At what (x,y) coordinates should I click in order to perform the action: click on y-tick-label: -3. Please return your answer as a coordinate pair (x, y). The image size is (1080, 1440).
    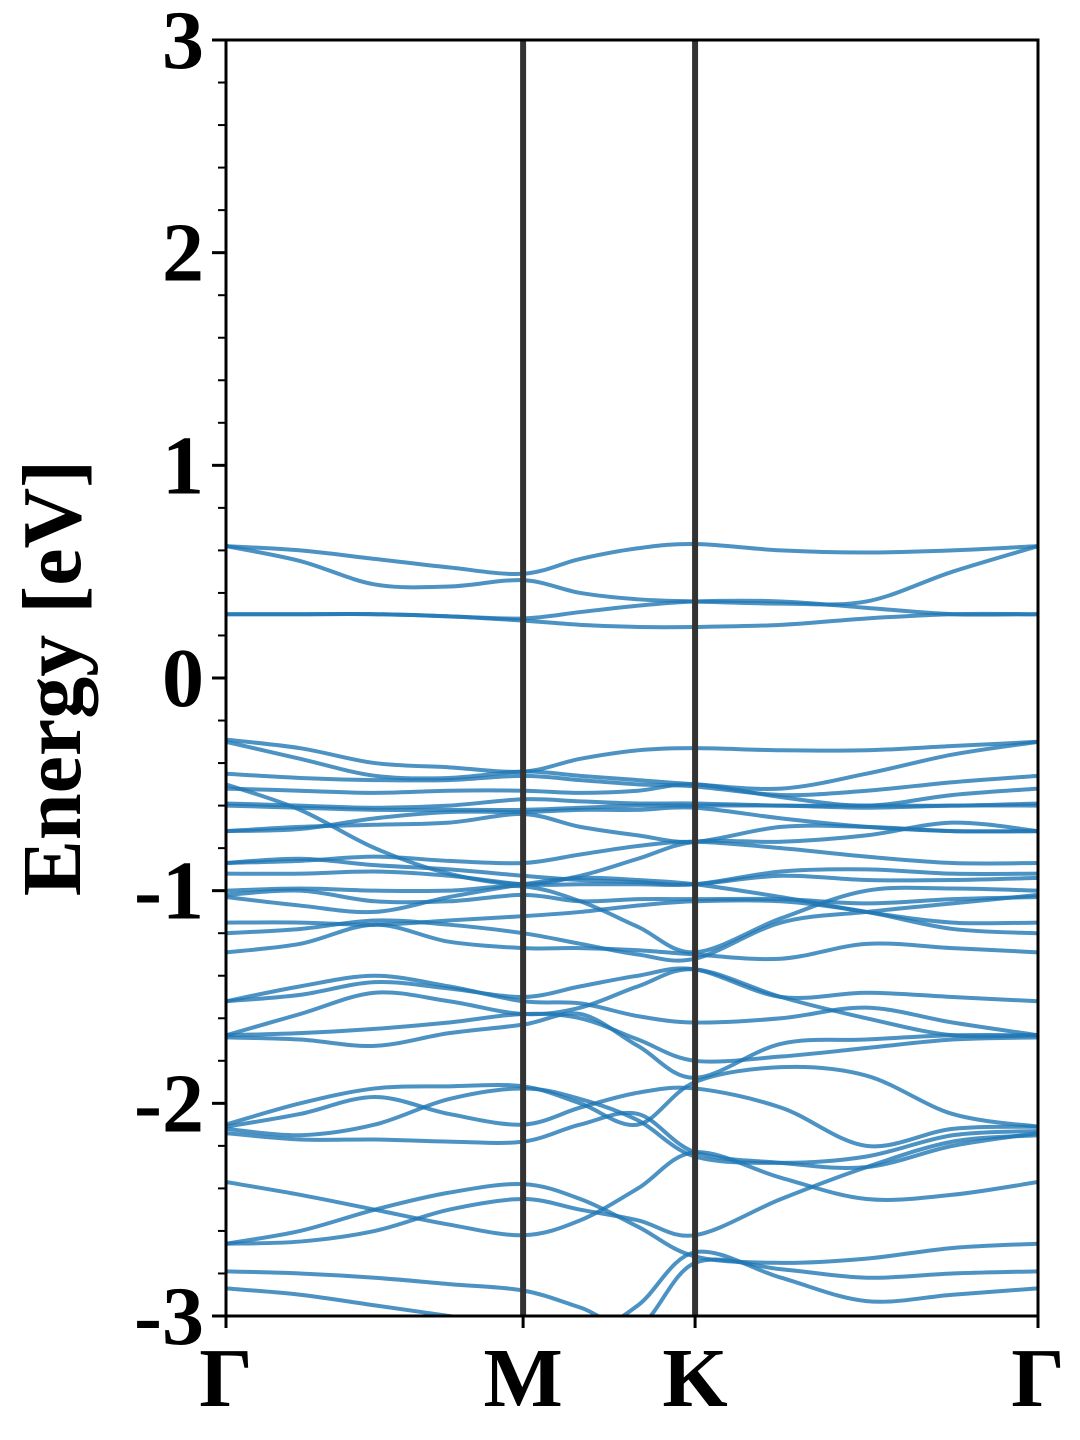
    Looking at the image, I should click on (169, 1316).